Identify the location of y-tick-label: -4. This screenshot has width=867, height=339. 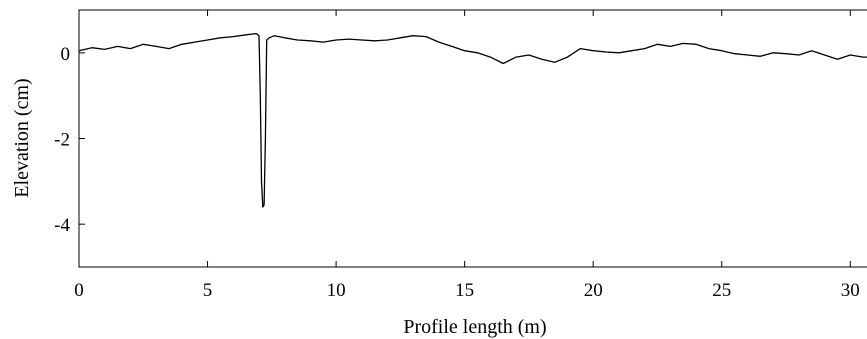
(62, 225).